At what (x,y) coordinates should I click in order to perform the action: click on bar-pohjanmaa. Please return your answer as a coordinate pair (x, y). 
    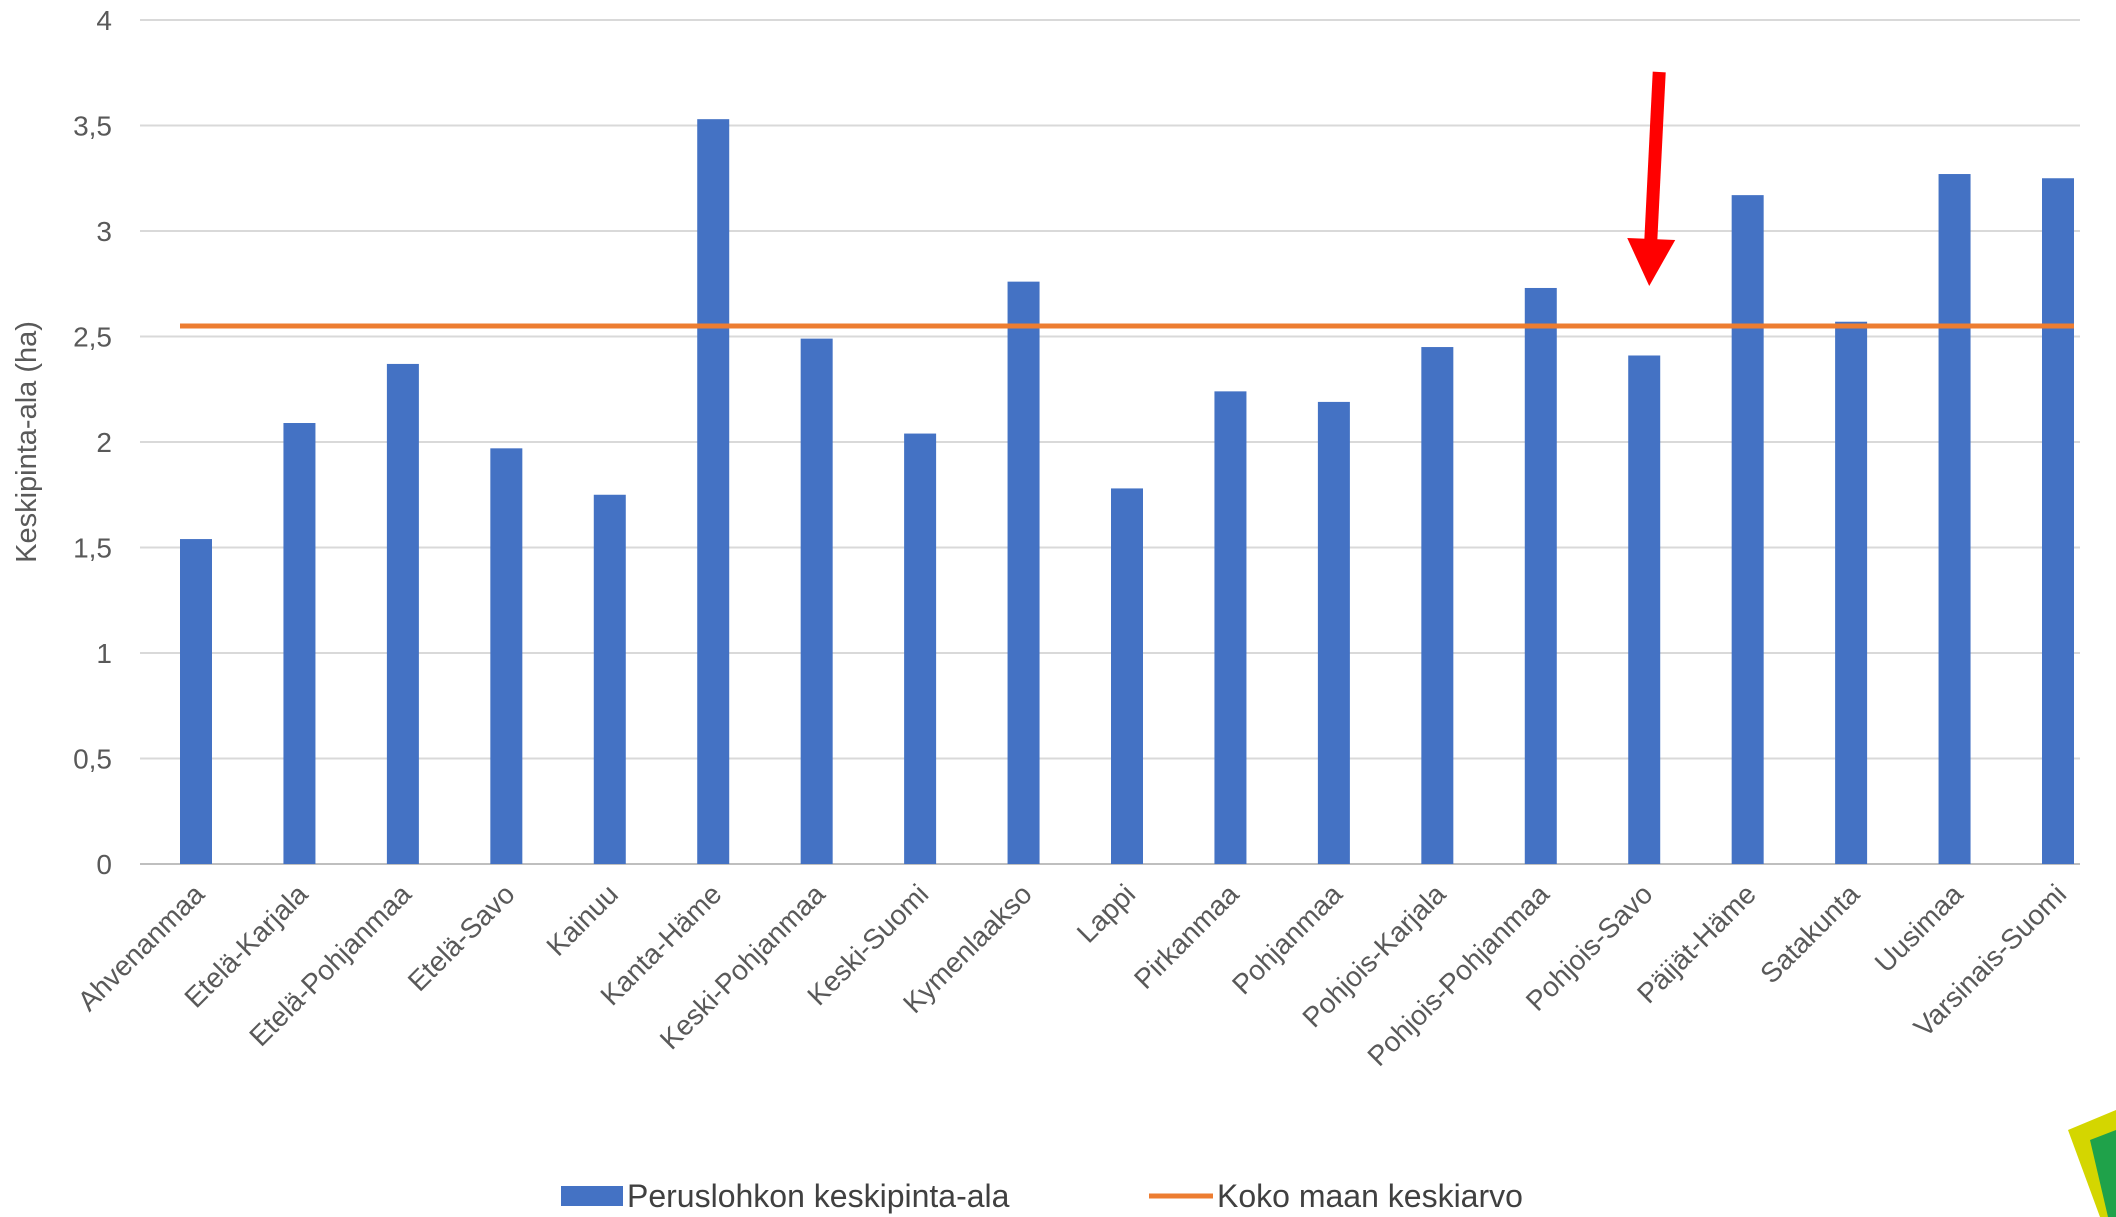
    Looking at the image, I should click on (1333, 632).